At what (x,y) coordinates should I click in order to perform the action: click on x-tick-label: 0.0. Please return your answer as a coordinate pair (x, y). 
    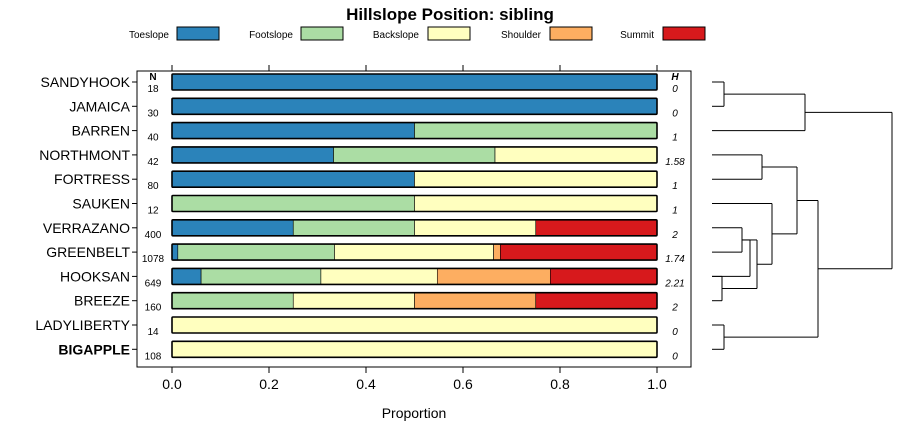
    Looking at the image, I should click on (172, 384).